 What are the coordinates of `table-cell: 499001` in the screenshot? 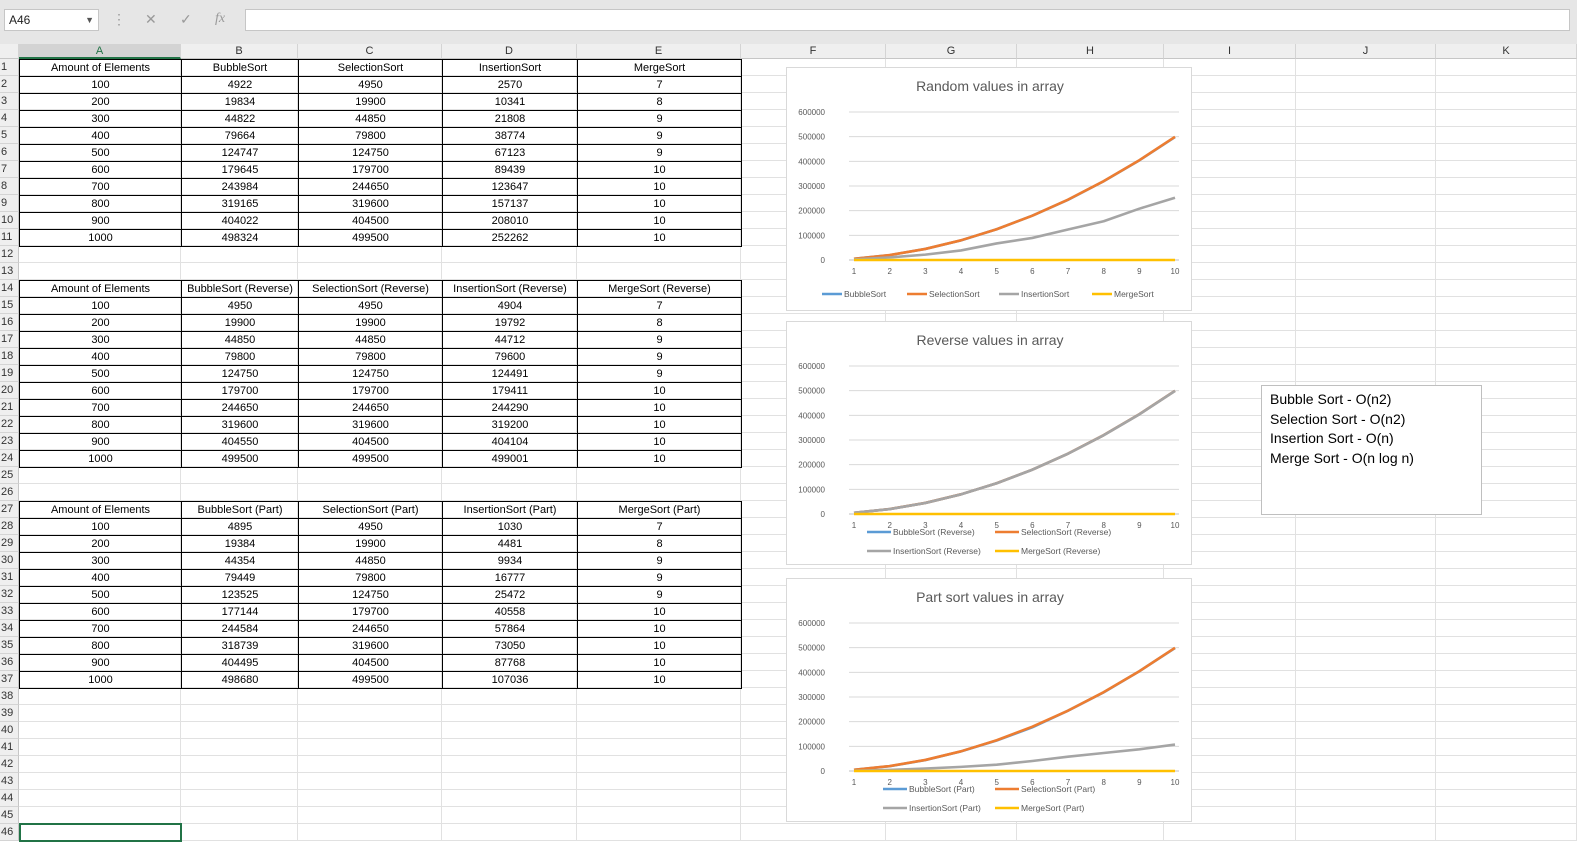 It's located at (510, 459).